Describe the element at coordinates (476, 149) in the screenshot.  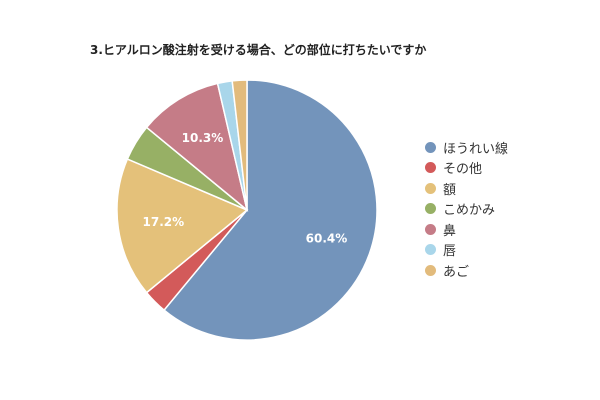
I see `legend-label: ほうれい線` at that location.